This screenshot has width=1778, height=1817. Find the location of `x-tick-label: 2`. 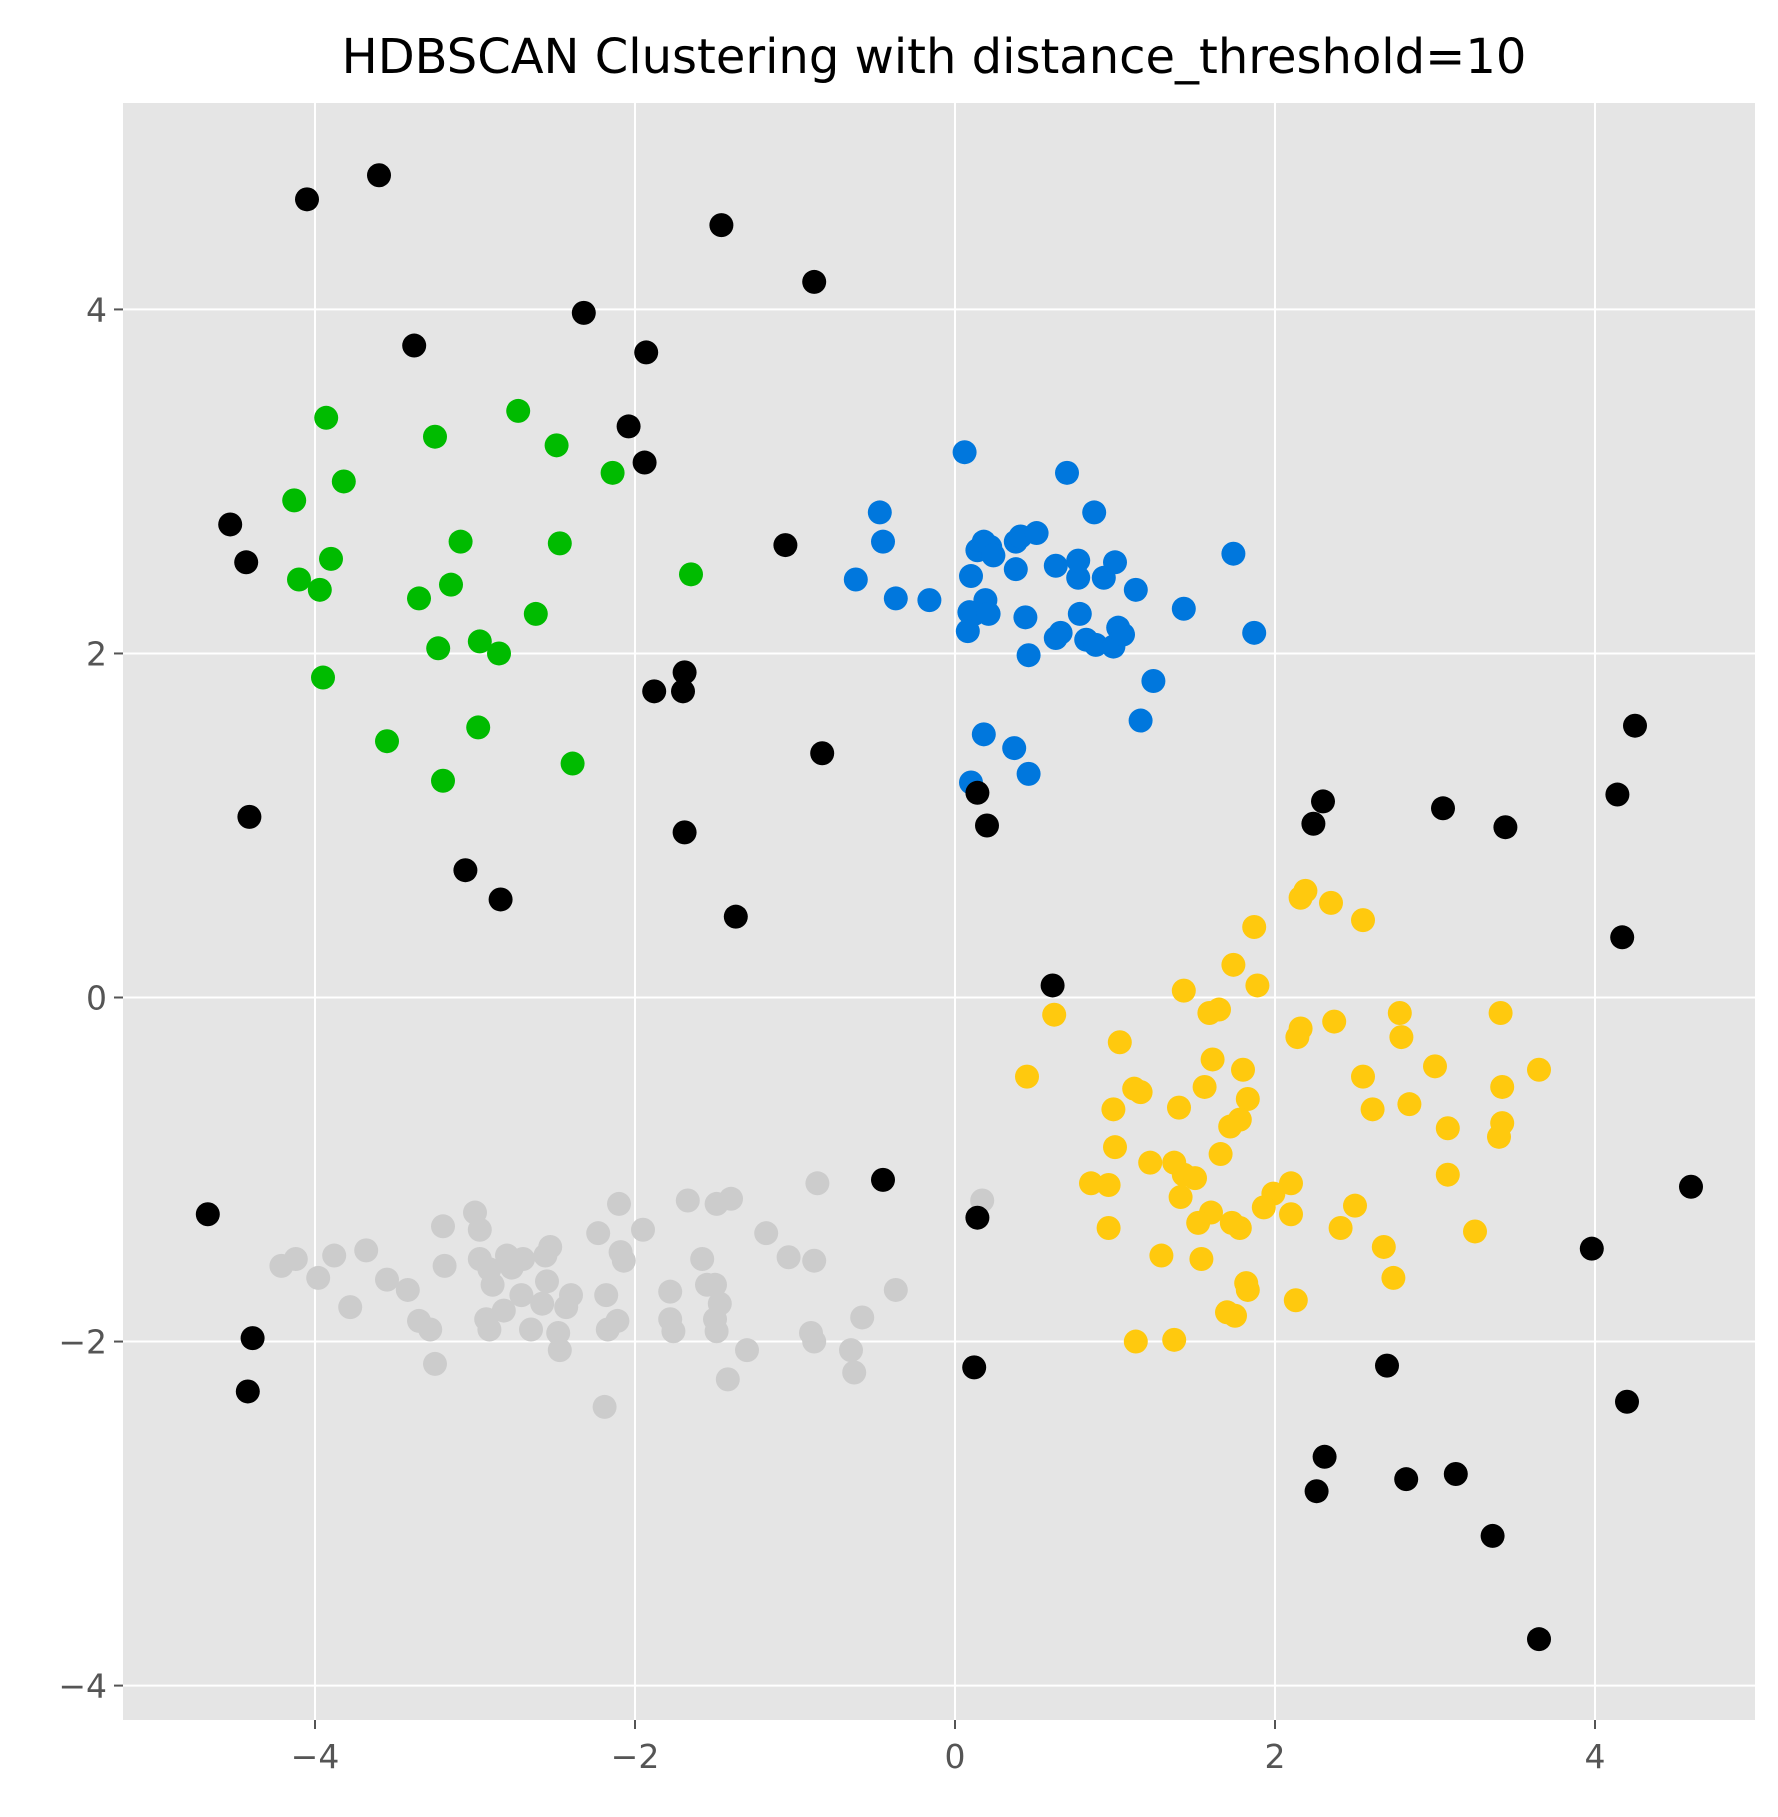

x-tick-label: 2 is located at coordinates (1275, 1756).